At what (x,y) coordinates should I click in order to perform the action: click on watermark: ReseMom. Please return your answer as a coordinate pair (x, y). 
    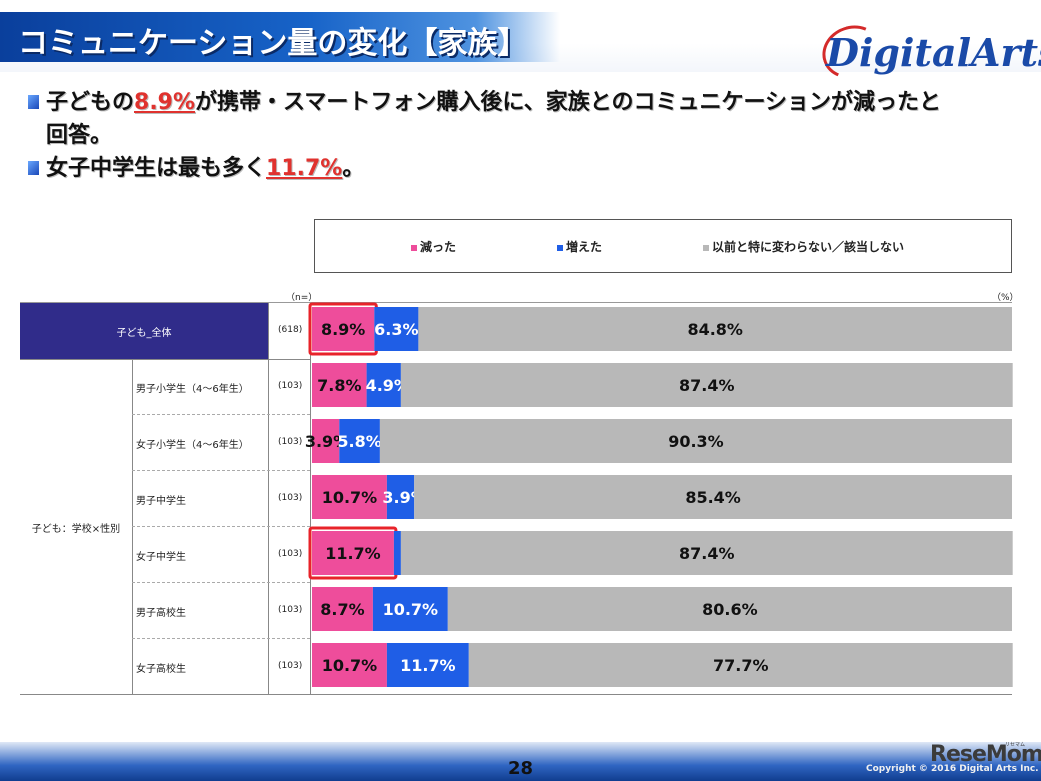
    Looking at the image, I should click on (985, 754).